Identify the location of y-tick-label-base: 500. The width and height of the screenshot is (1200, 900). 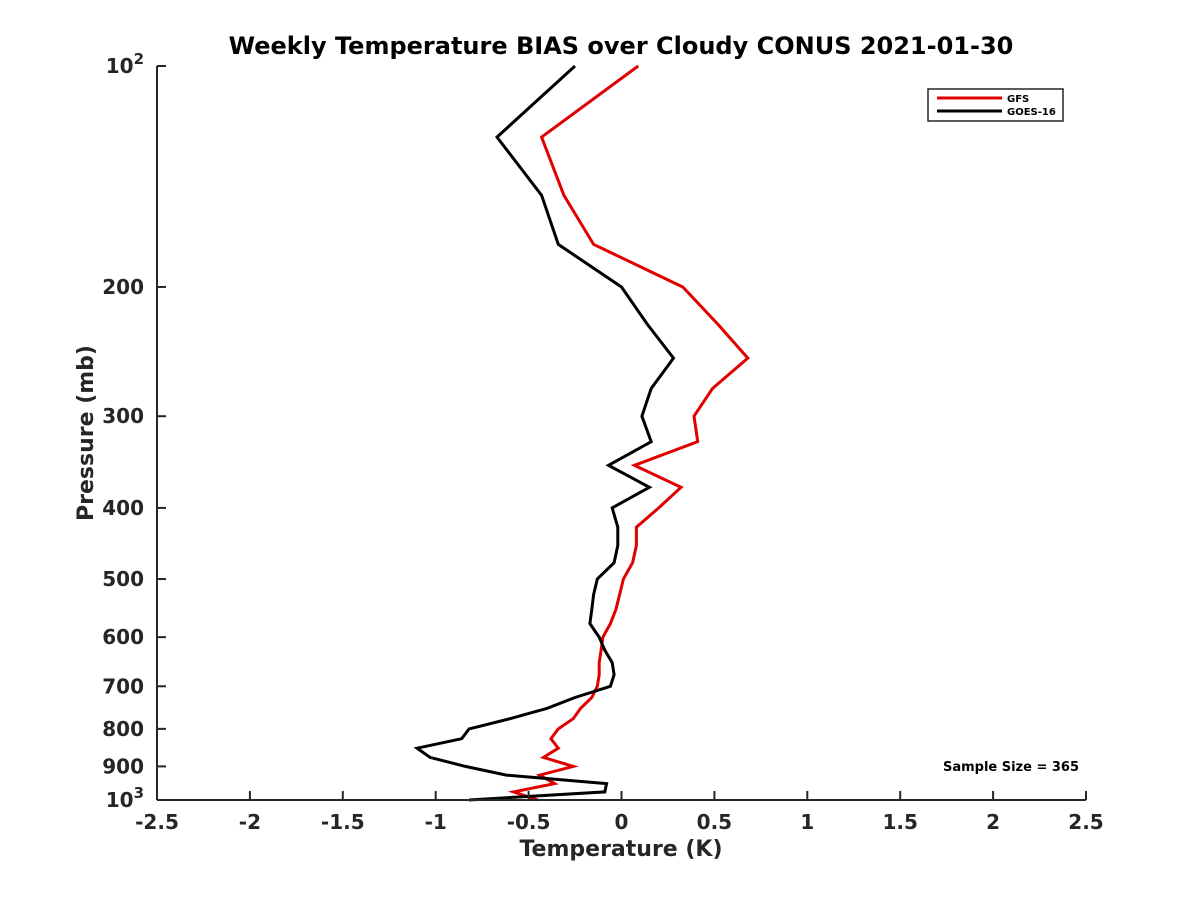
(123, 579).